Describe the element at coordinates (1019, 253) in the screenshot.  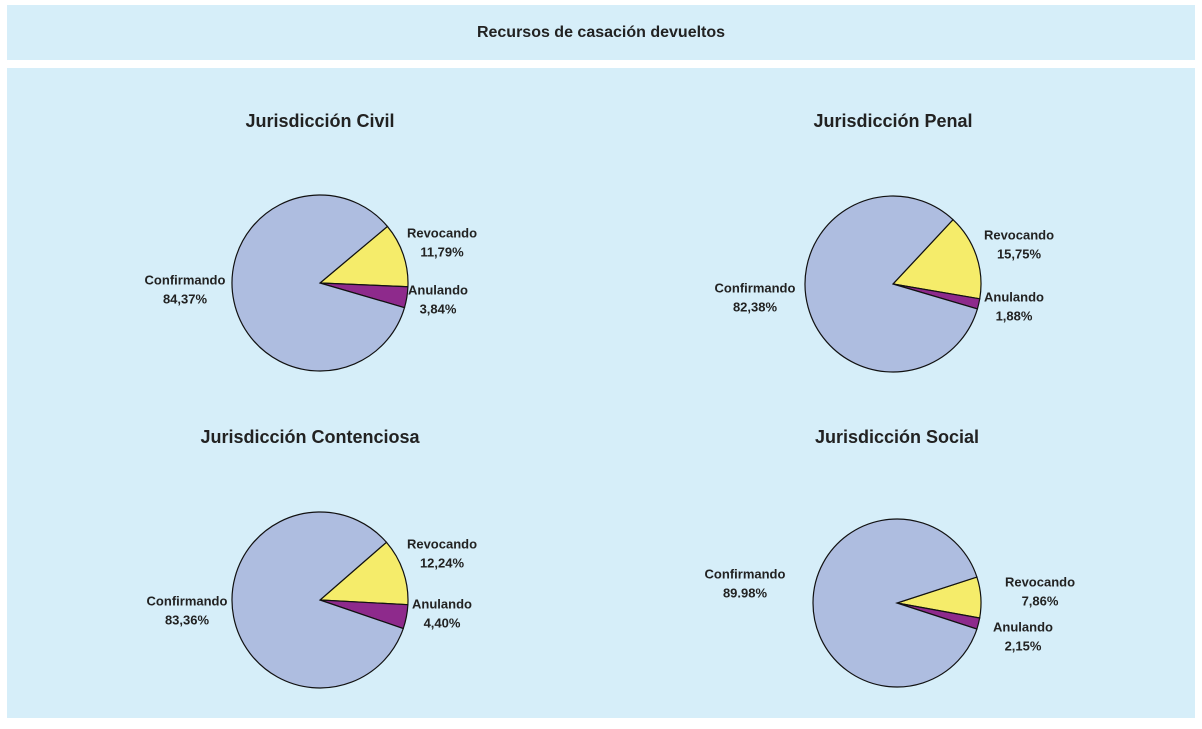
I see `slice-value: 15,75%` at that location.